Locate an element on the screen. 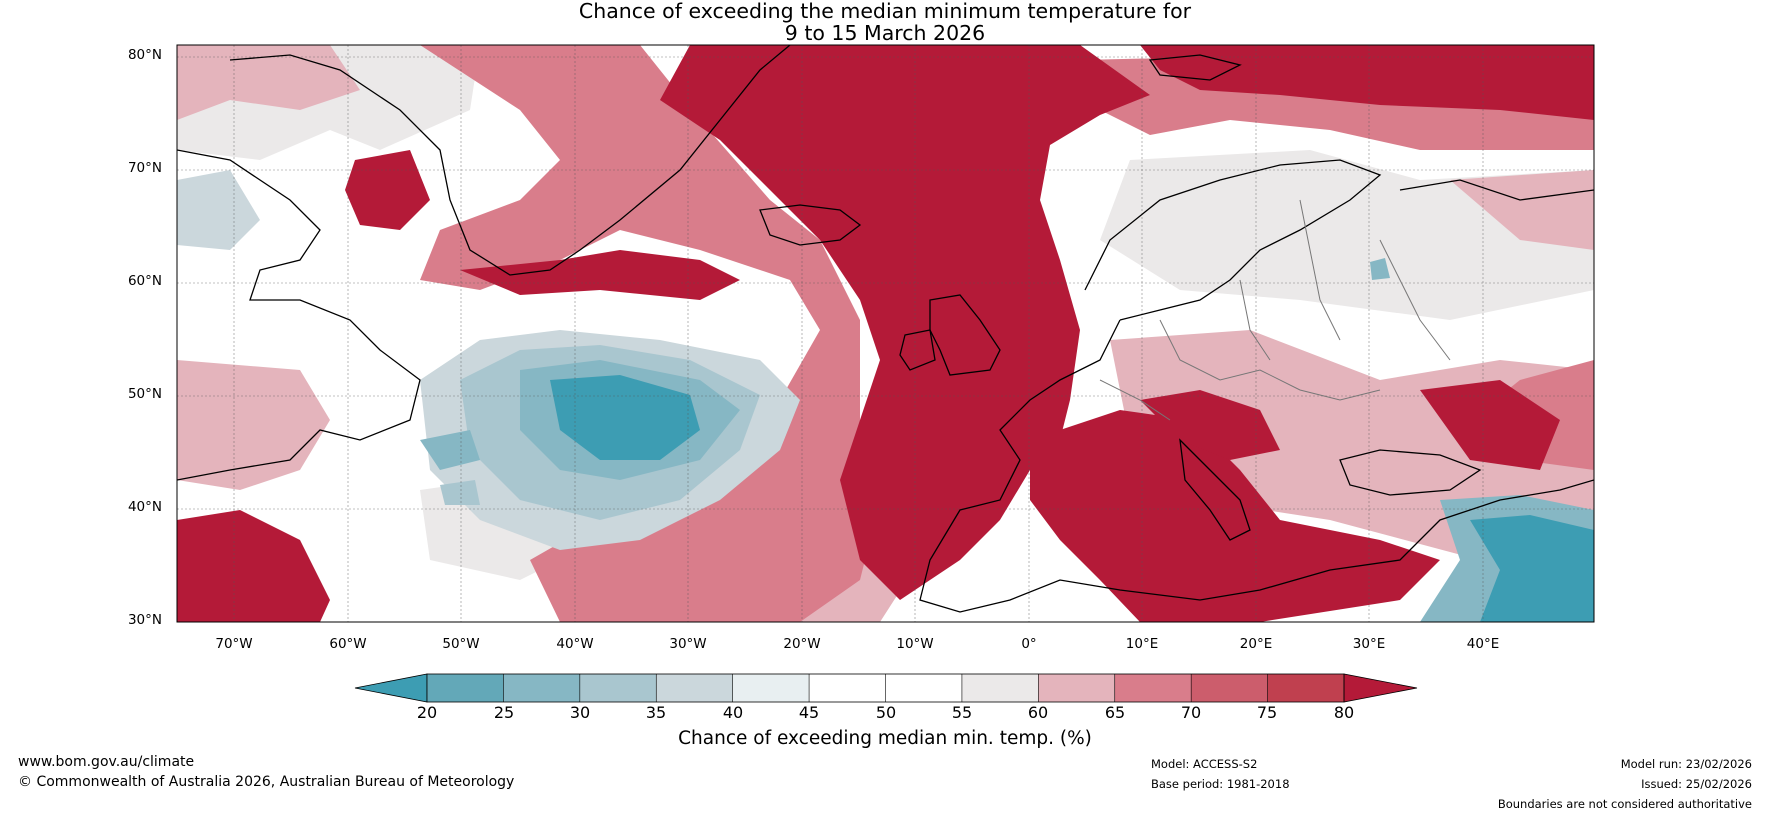 Image resolution: width=1770 pixels, height=816 pixels. lat-label: 80°N is located at coordinates (144, 55).